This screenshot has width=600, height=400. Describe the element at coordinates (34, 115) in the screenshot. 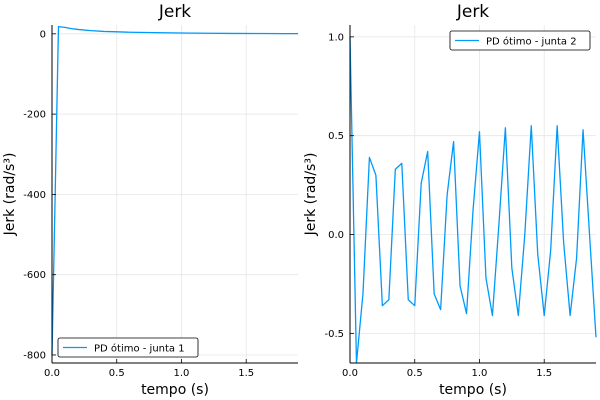

I see `y-tick-label: -200` at that location.